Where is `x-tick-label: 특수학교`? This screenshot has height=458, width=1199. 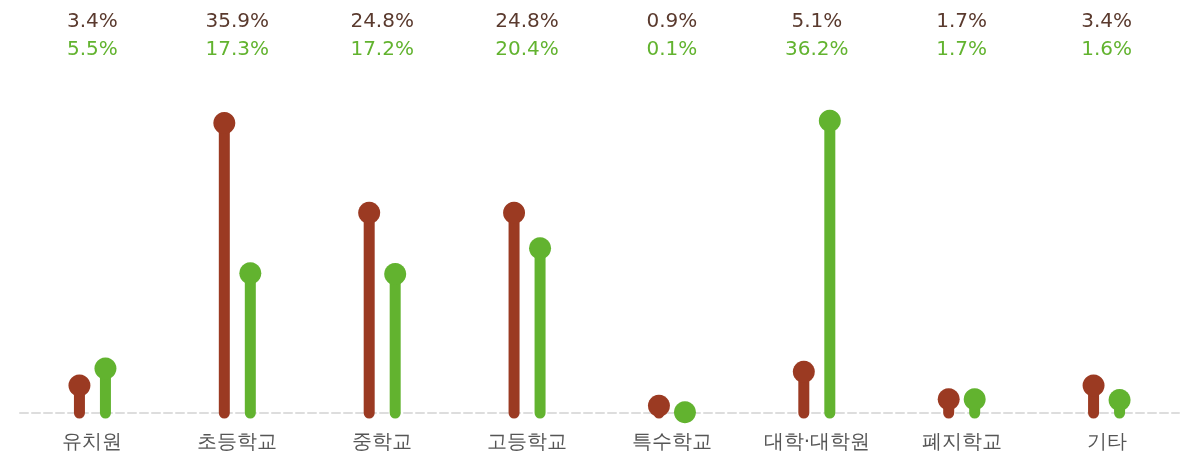 x-tick-label: 특수학교 is located at coordinates (671, 441).